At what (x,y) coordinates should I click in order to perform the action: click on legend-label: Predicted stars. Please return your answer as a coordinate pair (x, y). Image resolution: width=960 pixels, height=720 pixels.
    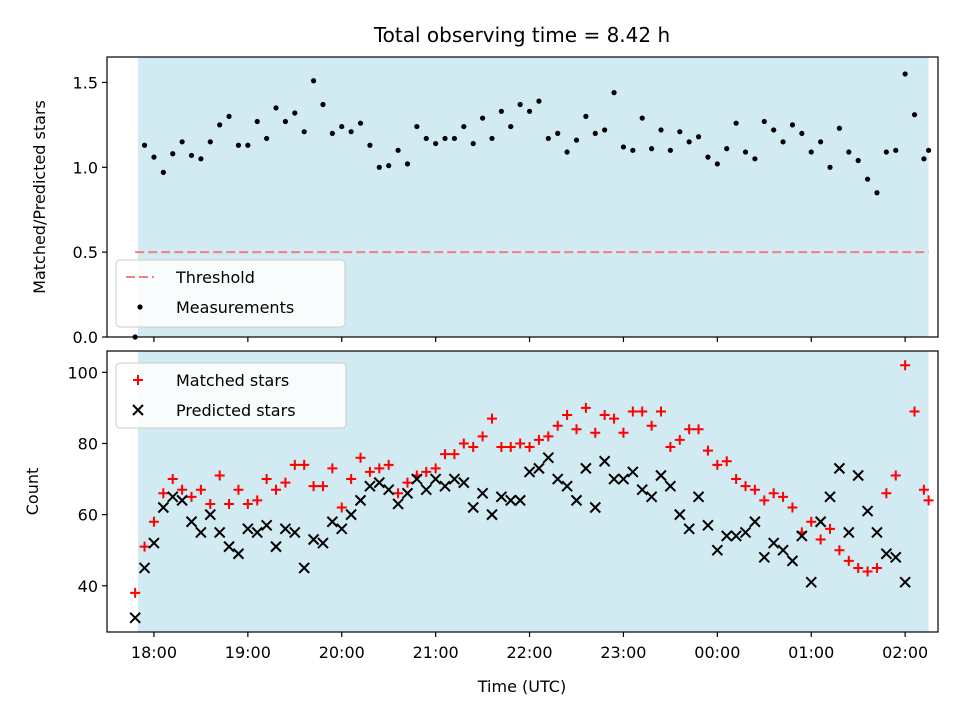
    Looking at the image, I should click on (236, 410).